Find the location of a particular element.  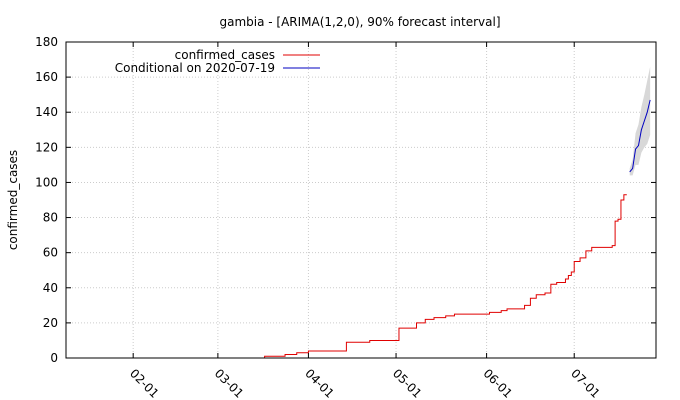

y-tick-label: 160 is located at coordinates (46, 77).